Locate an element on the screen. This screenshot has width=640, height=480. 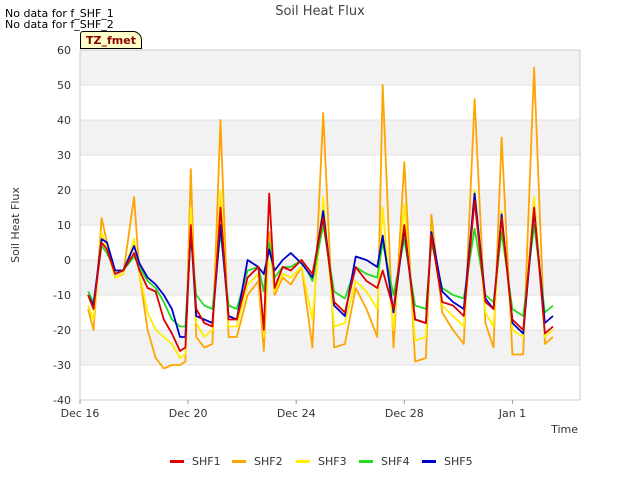
y-tick-label: -20 is located at coordinates (62, 330).